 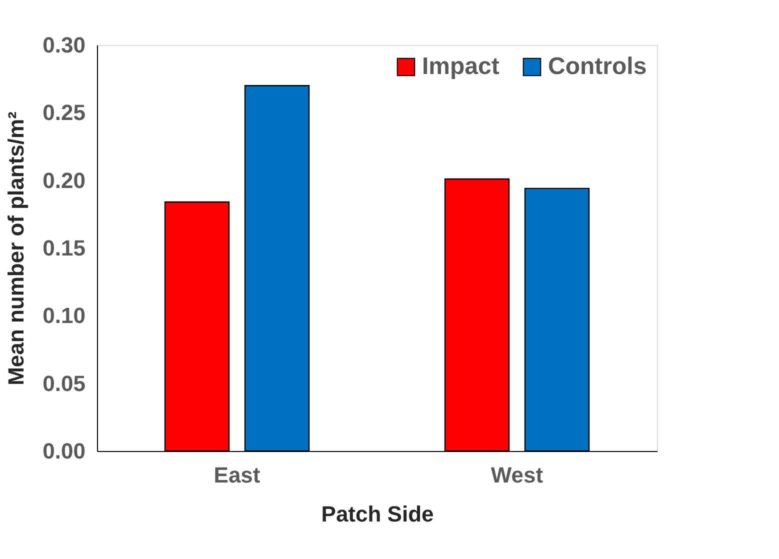 What do you see at coordinates (517, 475) in the screenshot?
I see `x-tick-label: West` at bounding box center [517, 475].